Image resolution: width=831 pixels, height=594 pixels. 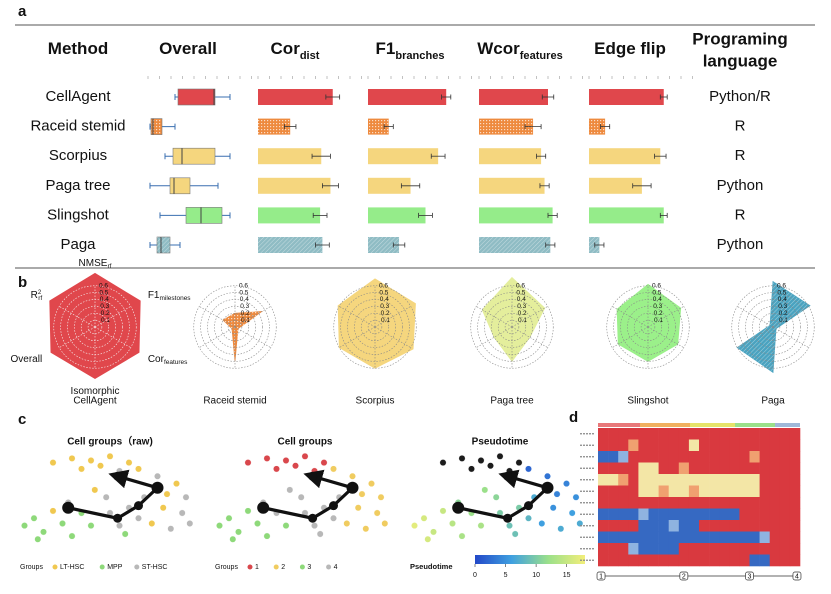 I want to click on legend-title: Pseudotime, so click(x=431, y=566).